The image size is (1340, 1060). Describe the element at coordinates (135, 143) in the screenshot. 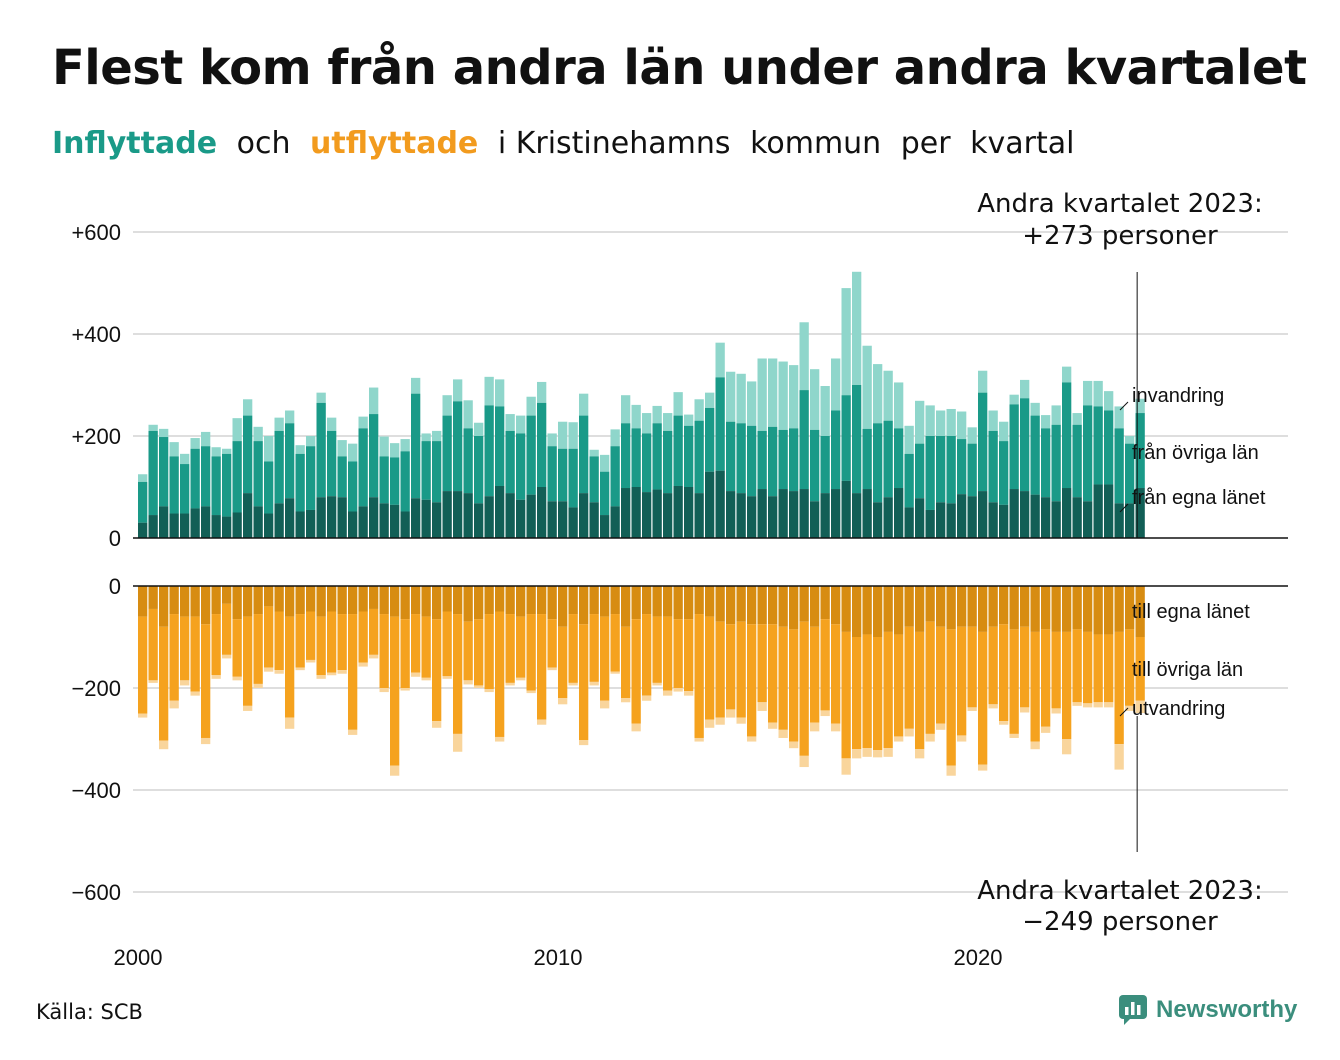

I see `subtitle-inflyttade: Inflyttade` at that location.